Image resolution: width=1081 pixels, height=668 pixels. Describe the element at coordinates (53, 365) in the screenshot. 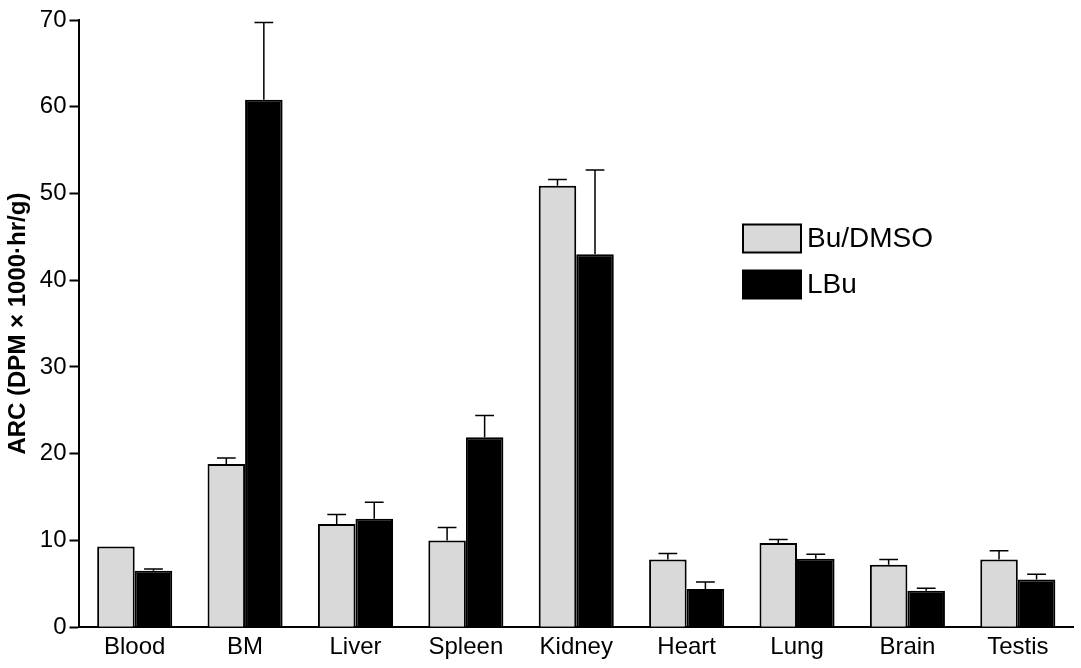

I see `y-tick-label: 30` at that location.